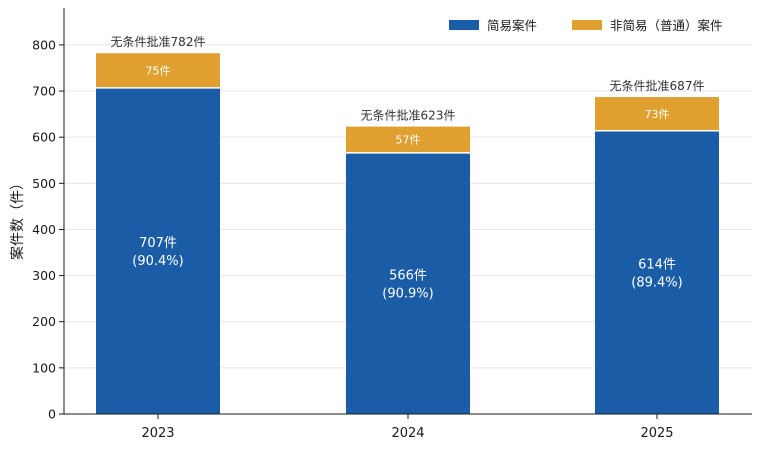 The image size is (761, 449). What do you see at coordinates (158, 41) in the screenshot?
I see `bar-total-label-2023: 无条件批准782件` at bounding box center [158, 41].